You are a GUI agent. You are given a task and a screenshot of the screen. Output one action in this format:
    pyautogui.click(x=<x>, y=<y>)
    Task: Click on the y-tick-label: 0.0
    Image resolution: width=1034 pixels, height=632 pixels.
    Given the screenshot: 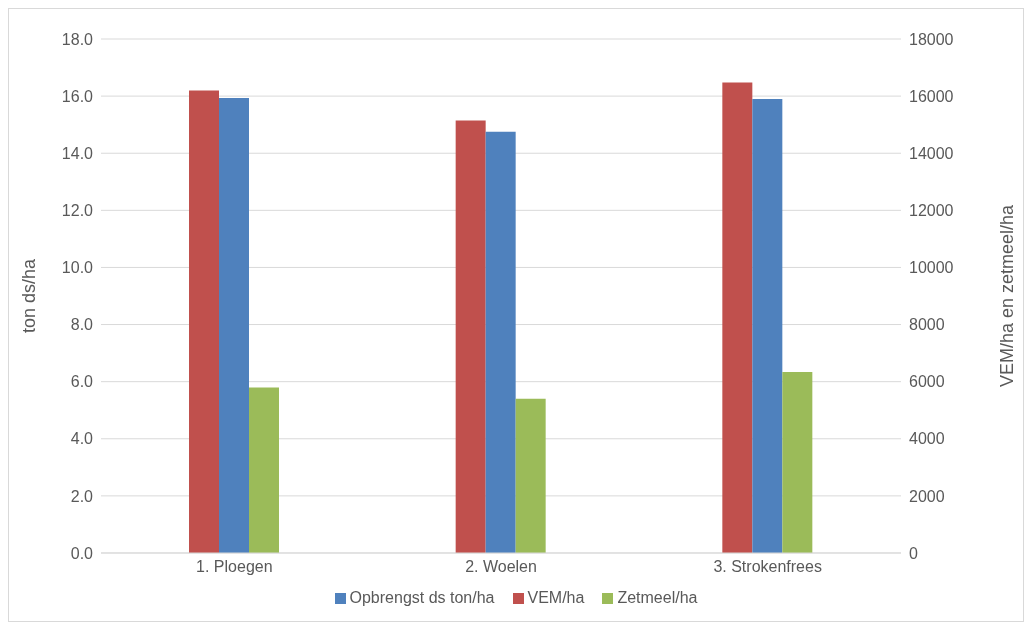 What is the action you would take?
    pyautogui.click(x=82, y=553)
    